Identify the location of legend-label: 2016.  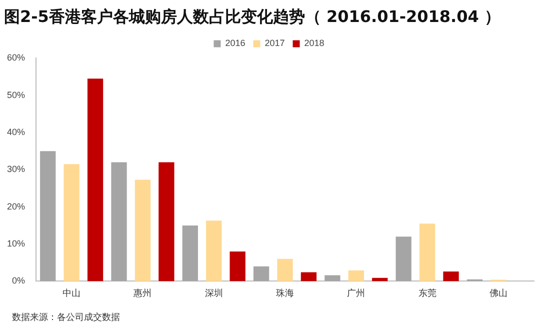
(235, 43).